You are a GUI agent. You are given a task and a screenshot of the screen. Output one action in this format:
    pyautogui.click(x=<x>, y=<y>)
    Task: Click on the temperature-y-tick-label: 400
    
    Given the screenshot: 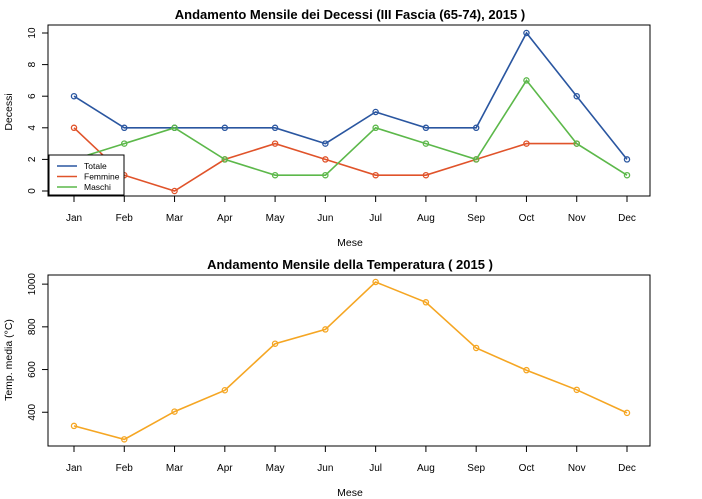 What is the action you would take?
    pyautogui.click(x=32, y=411)
    